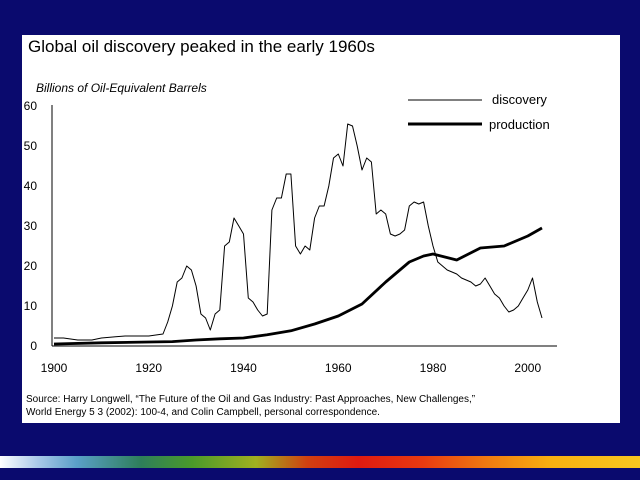 The height and width of the screenshot is (480, 640). I want to click on decorative-color-strip, so click(320, 462).